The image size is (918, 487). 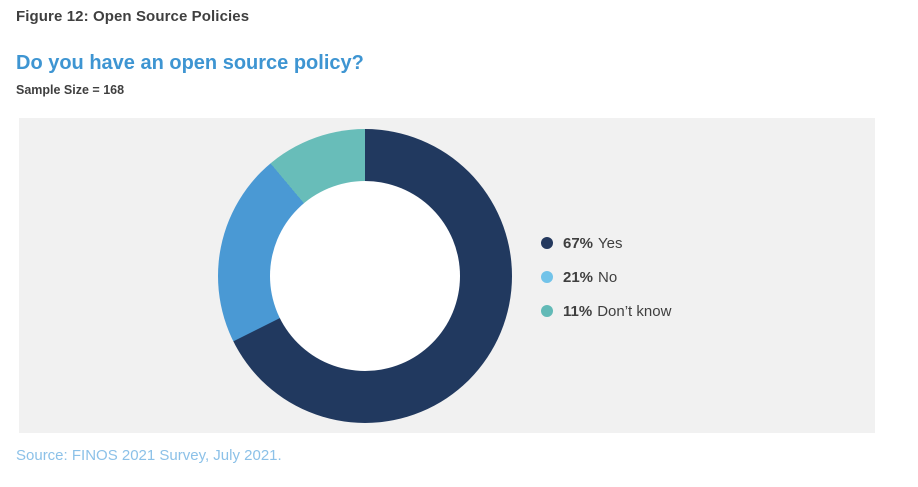 I want to click on legend-percent: 11%, so click(x=578, y=311).